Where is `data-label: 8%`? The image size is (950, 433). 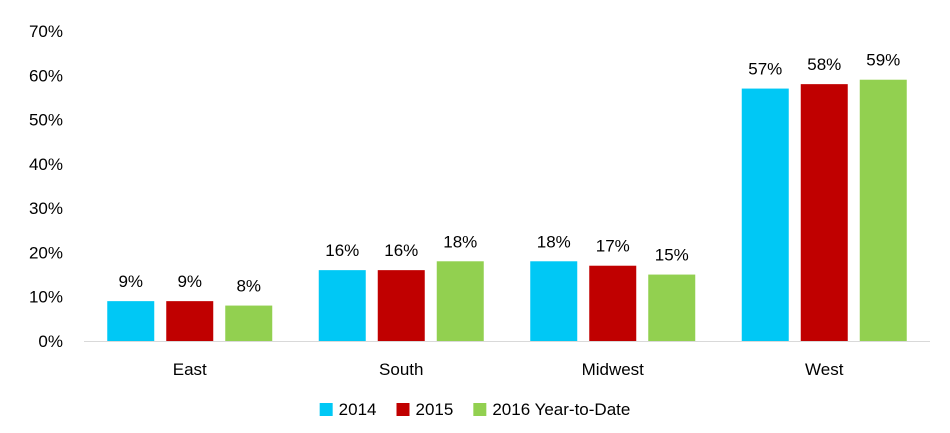
data-label: 8% is located at coordinates (248, 286).